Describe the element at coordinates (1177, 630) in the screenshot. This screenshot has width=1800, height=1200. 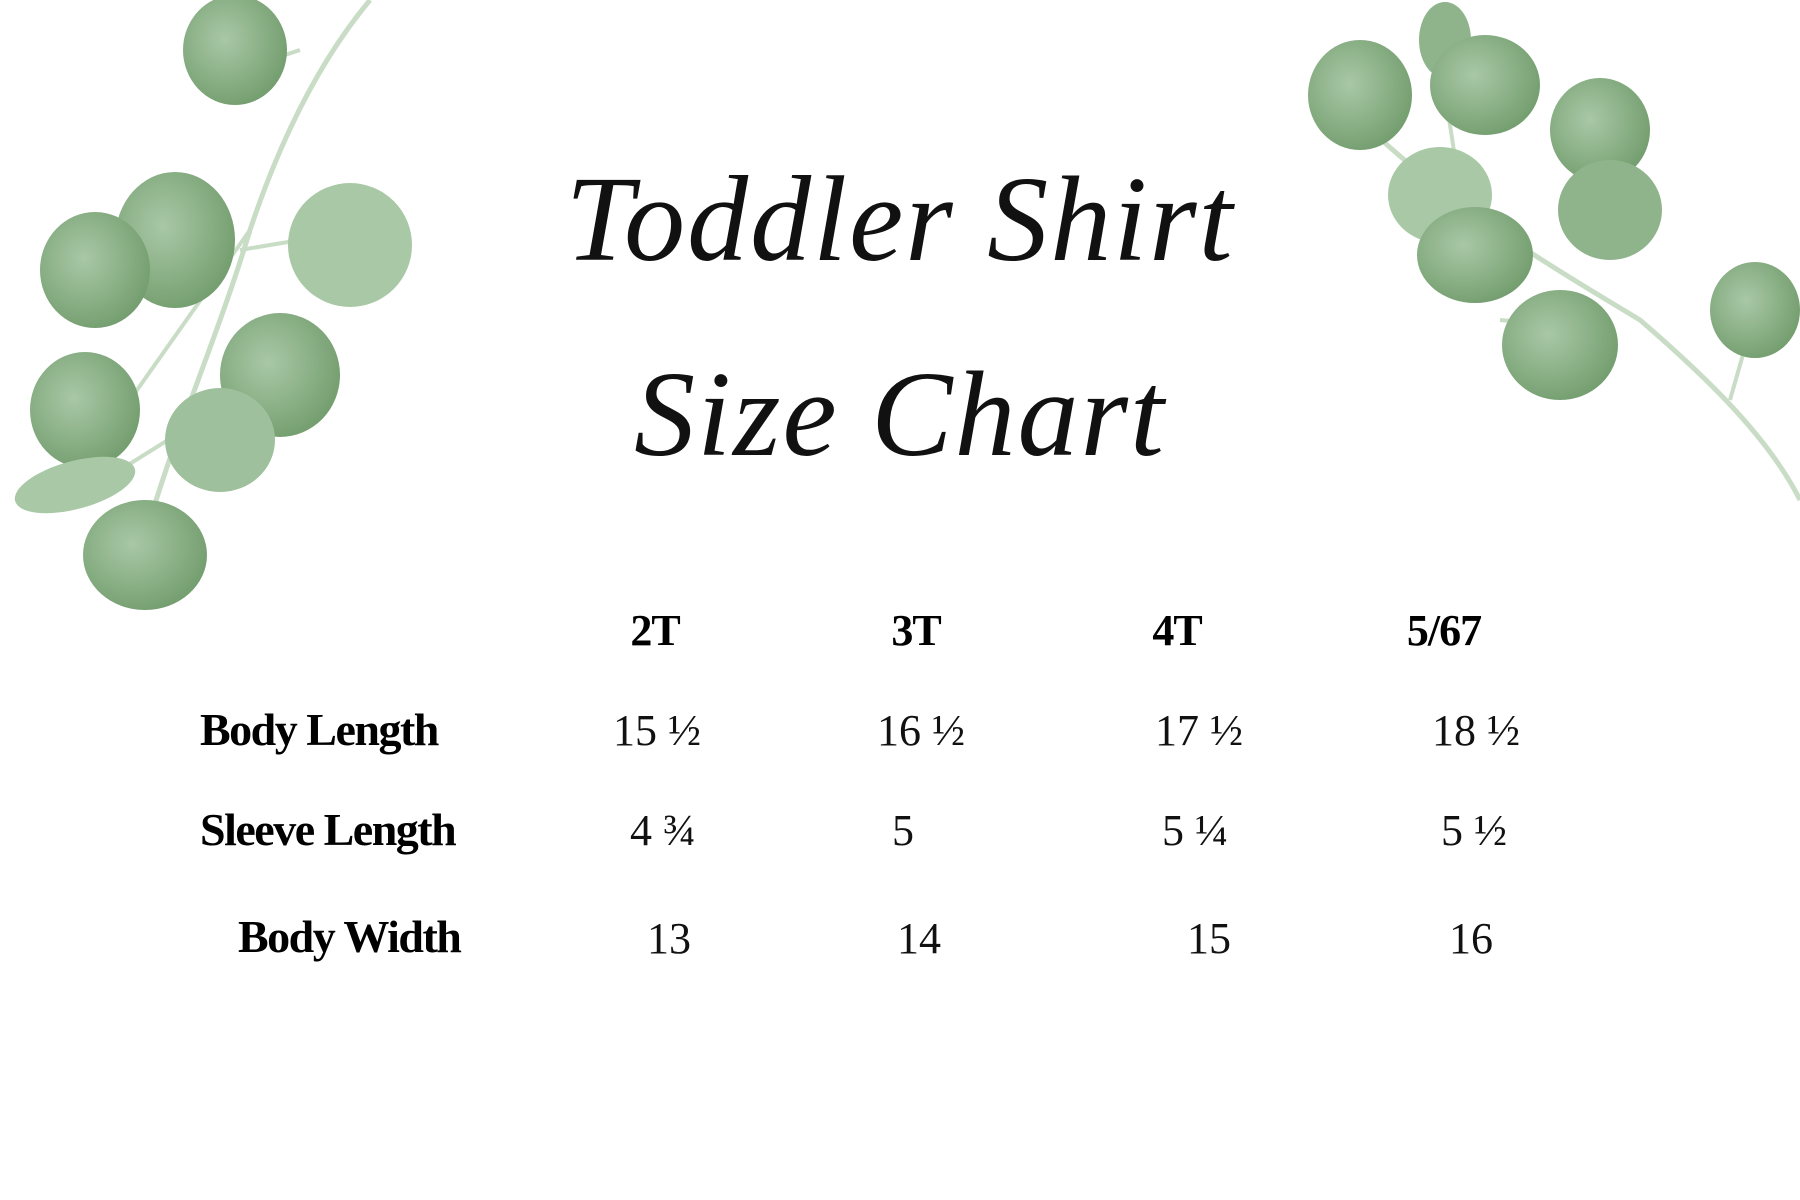
I see `column-header-4t: 4T` at that location.